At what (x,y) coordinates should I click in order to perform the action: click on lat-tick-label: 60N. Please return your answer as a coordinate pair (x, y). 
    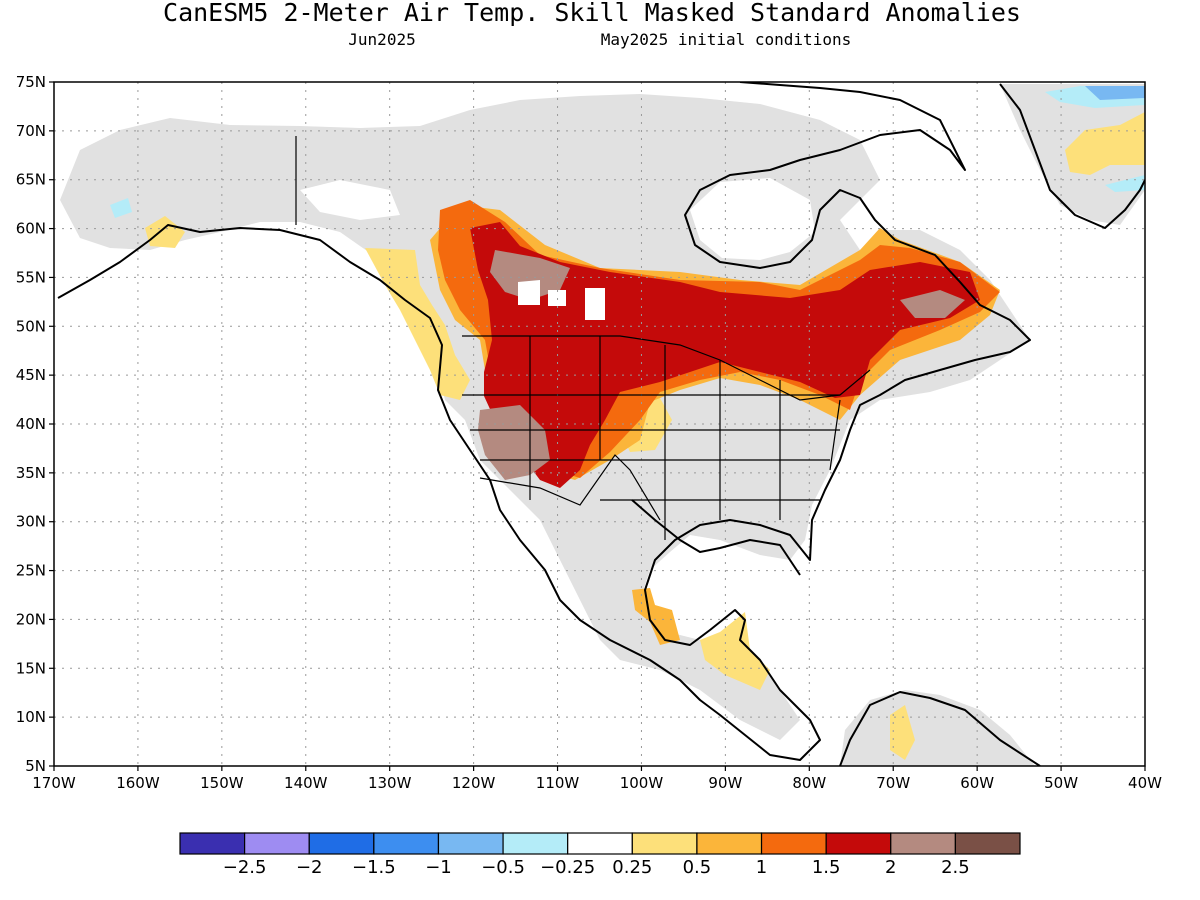
    Looking at the image, I should click on (31, 229).